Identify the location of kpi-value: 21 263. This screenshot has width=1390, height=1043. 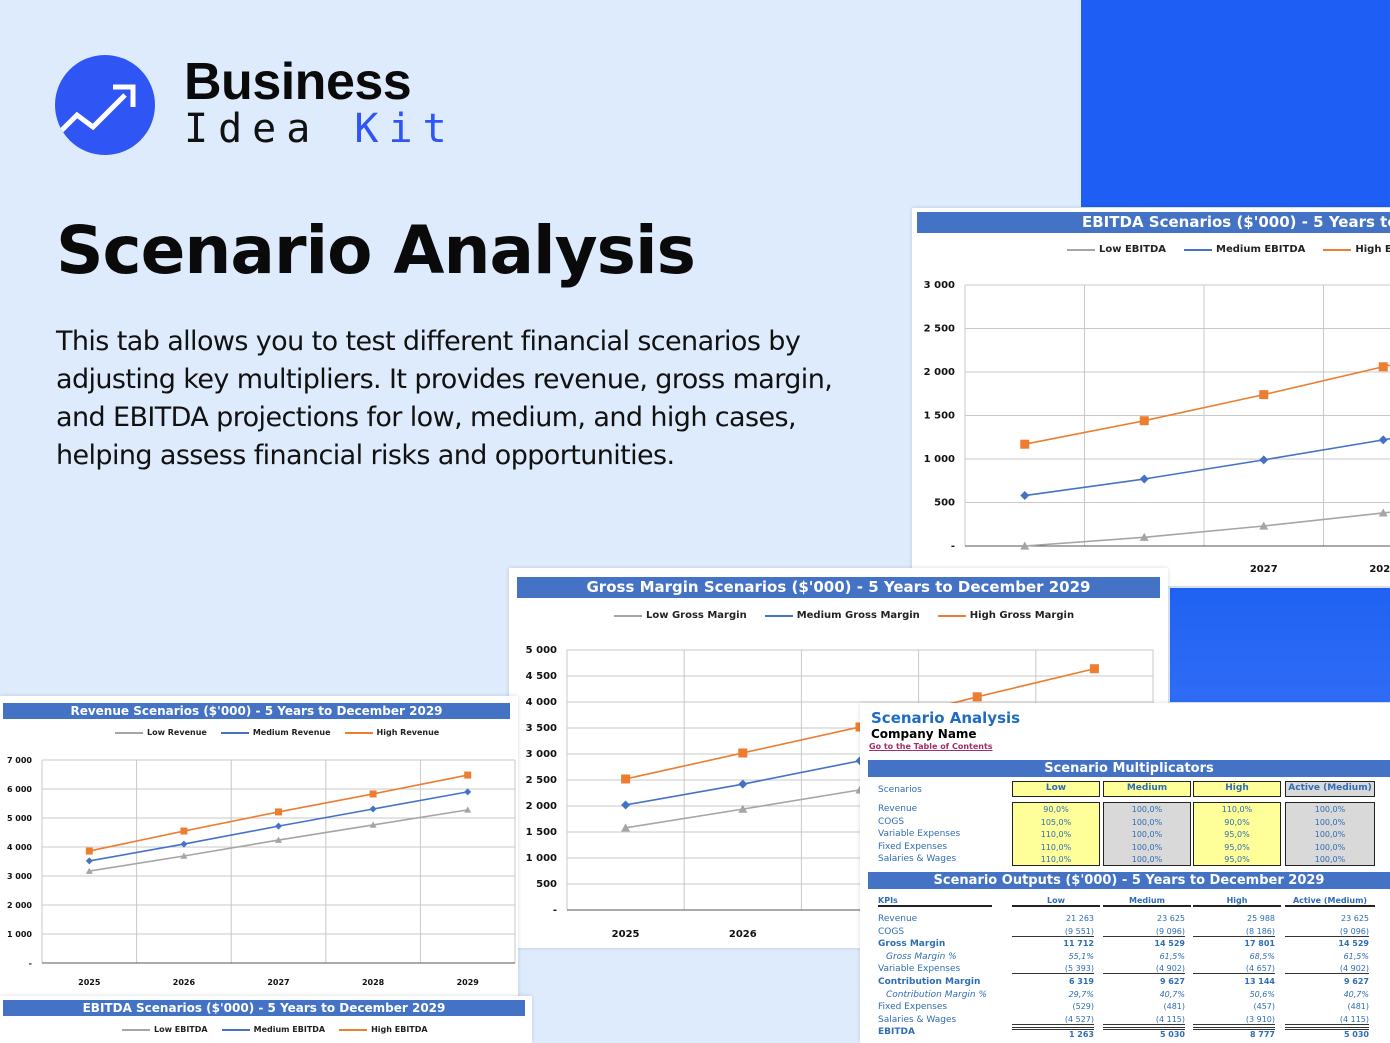
(1080, 918).